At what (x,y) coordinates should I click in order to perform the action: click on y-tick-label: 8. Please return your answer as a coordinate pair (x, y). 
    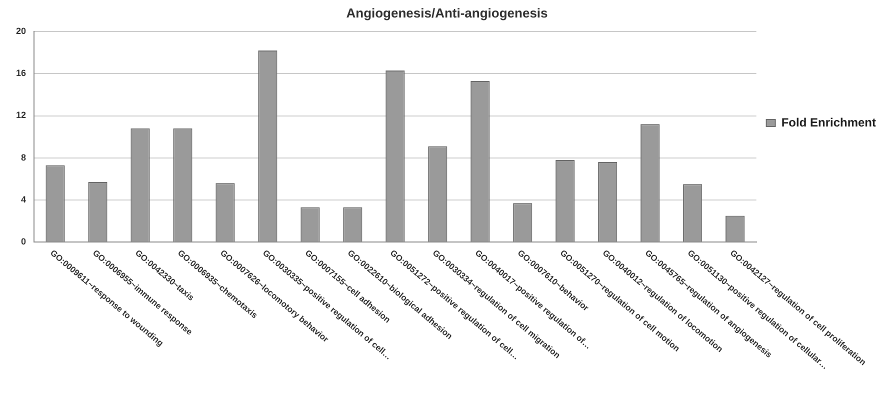
    Looking at the image, I should click on (23, 157).